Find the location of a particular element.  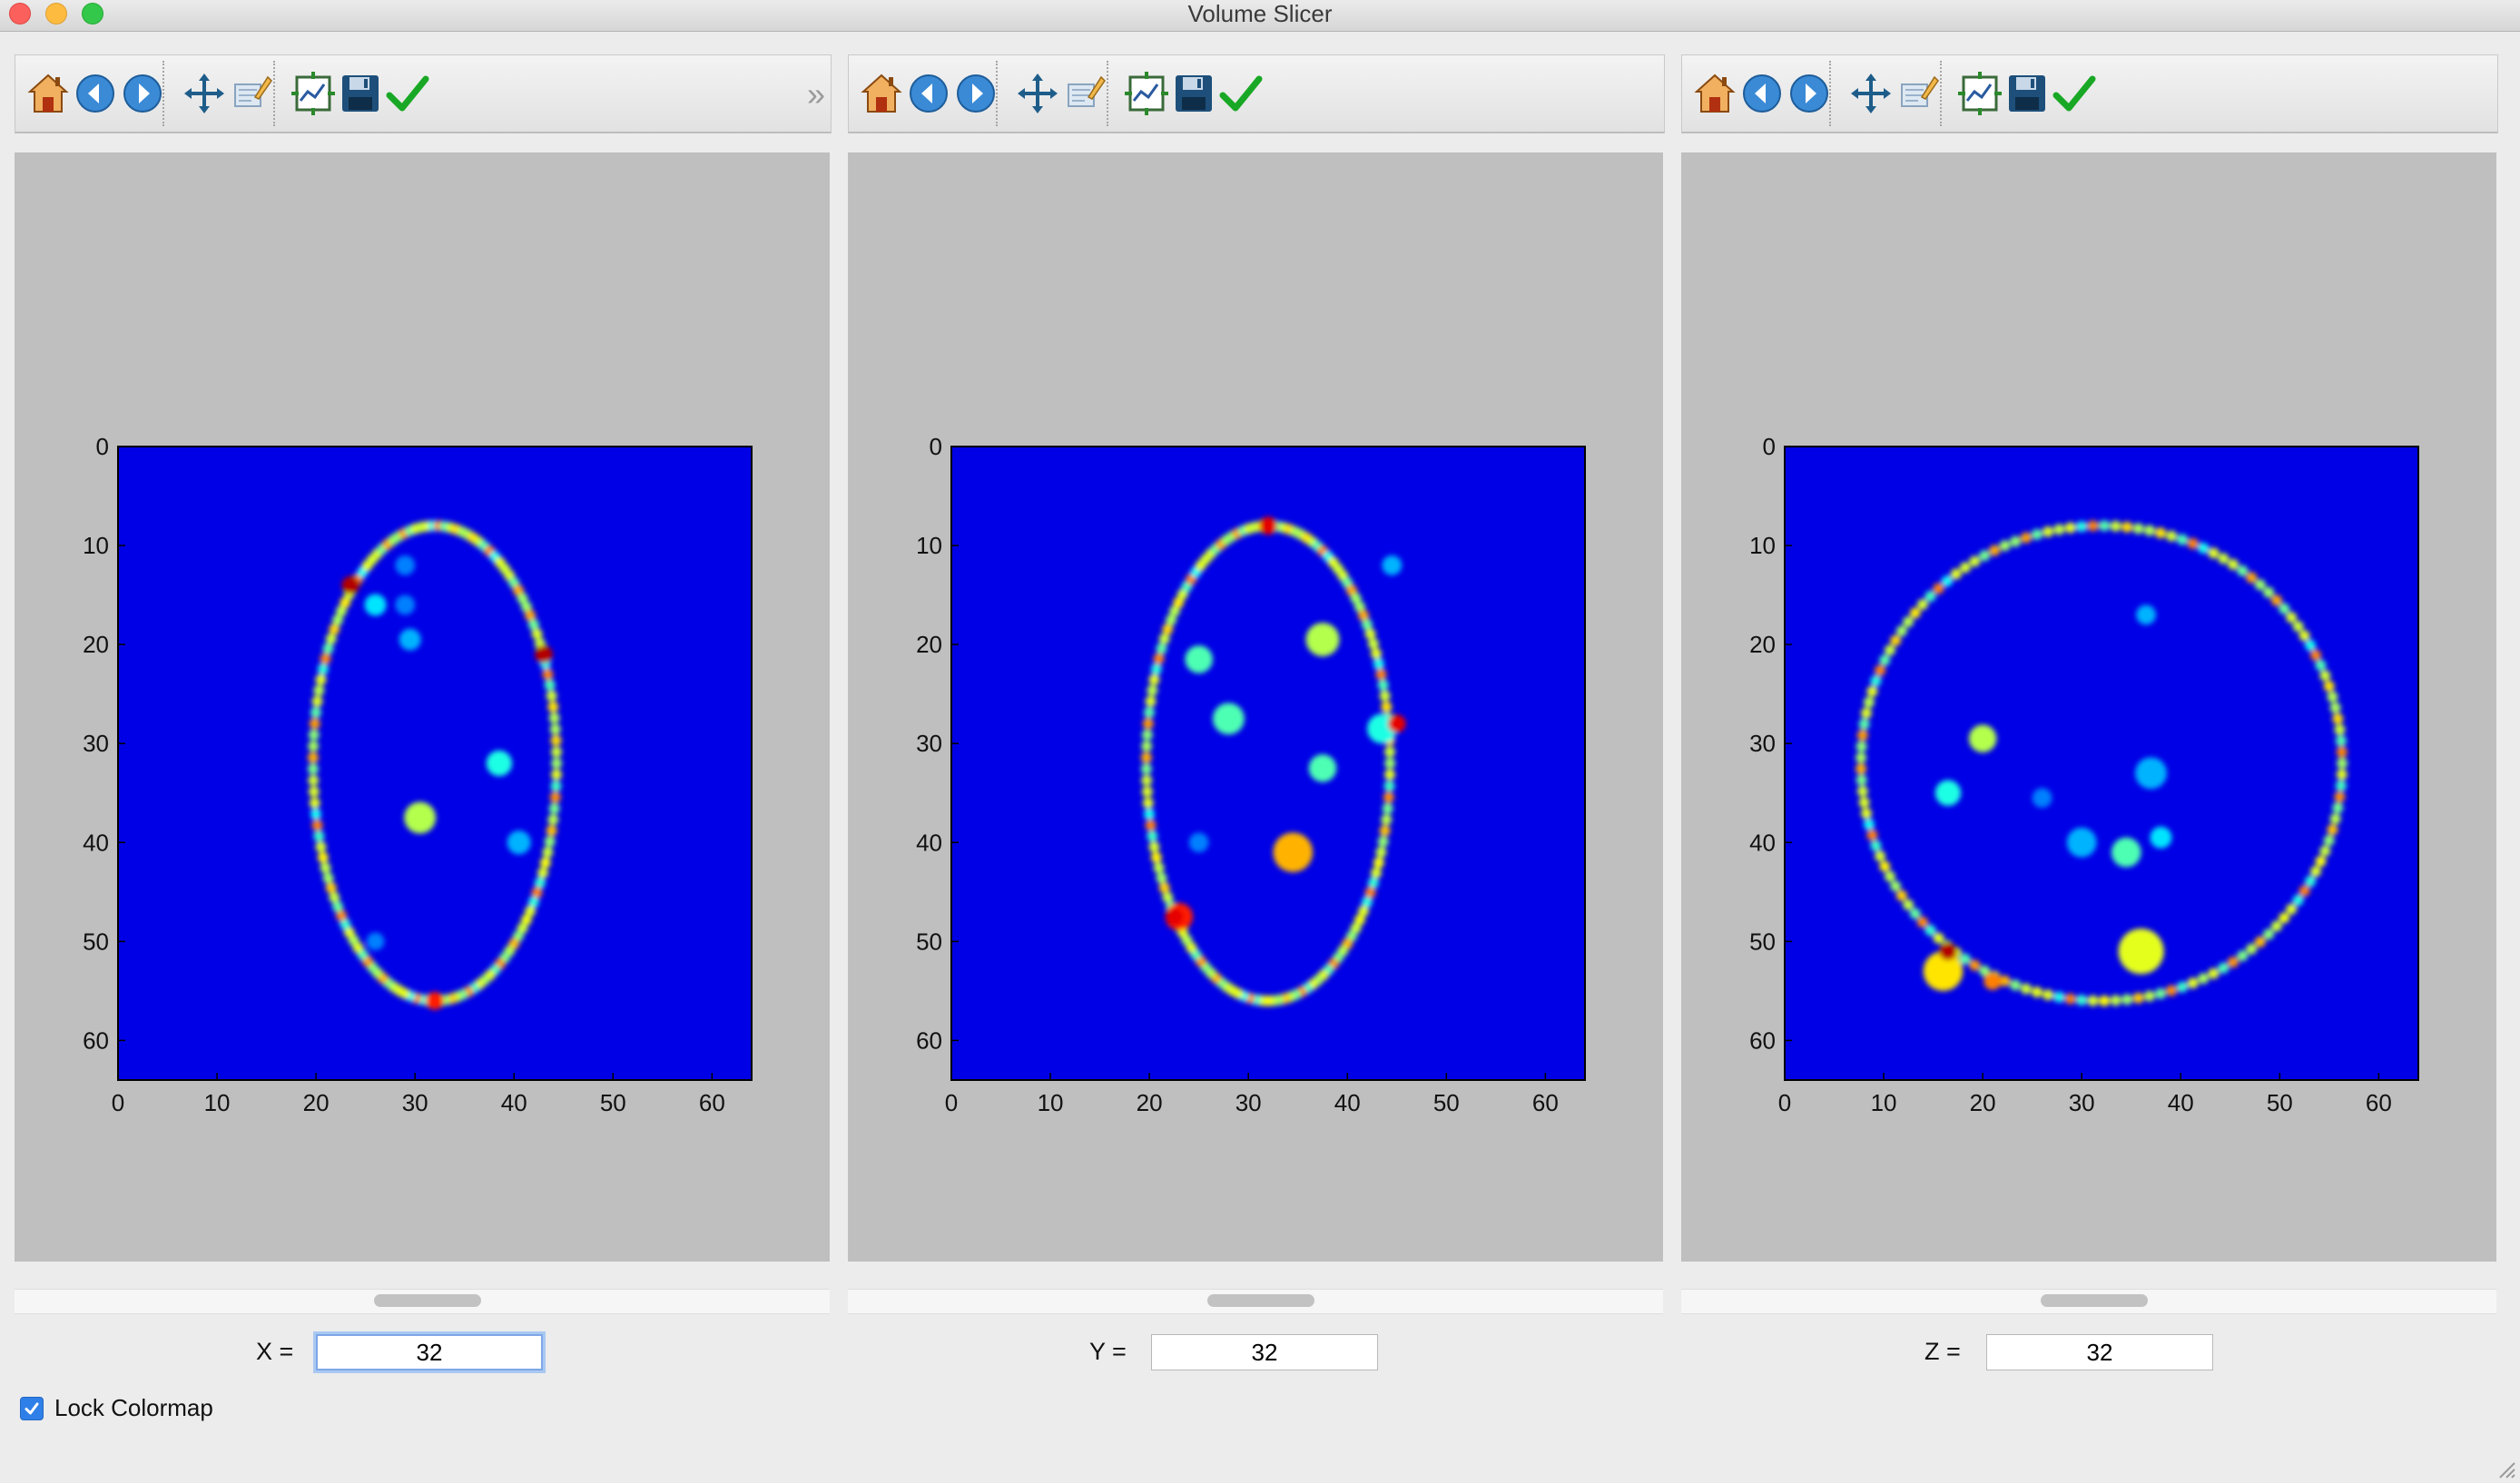

y-tick-label: 30 is located at coordinates (1763, 743).